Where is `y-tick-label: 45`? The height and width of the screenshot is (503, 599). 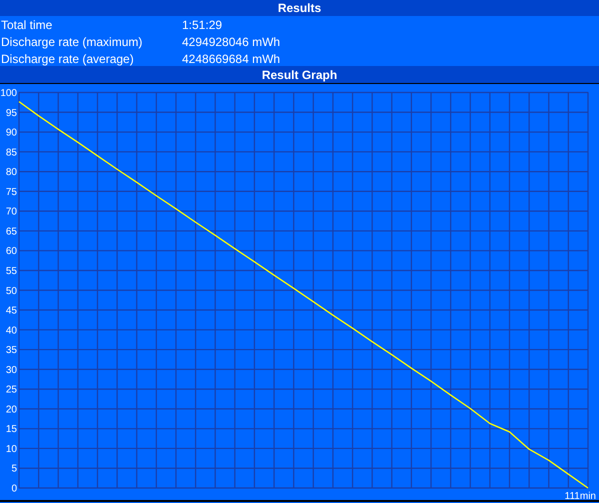 y-tick-label: 45 is located at coordinates (12, 311).